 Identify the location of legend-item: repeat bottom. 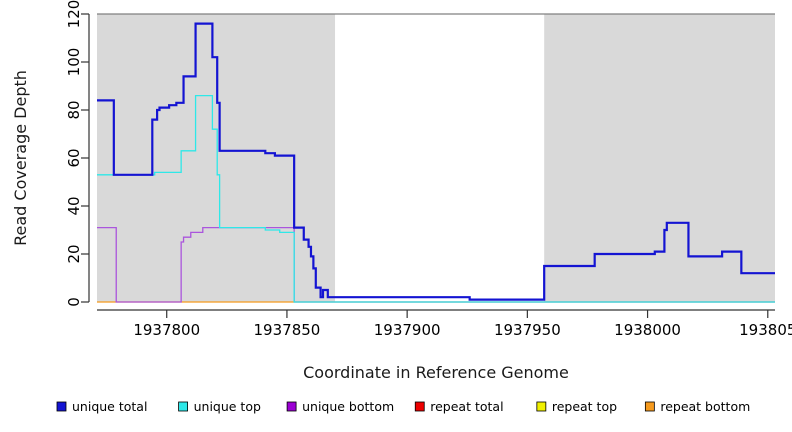
(697, 406).